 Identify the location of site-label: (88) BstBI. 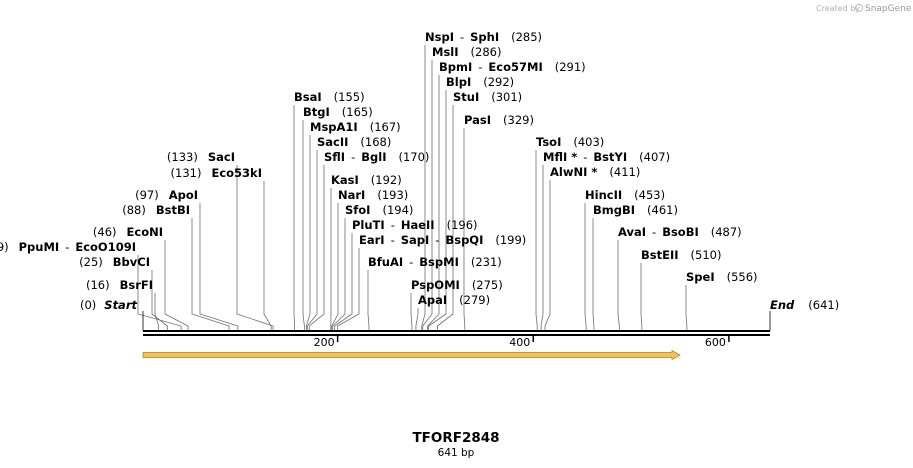
(156, 210).